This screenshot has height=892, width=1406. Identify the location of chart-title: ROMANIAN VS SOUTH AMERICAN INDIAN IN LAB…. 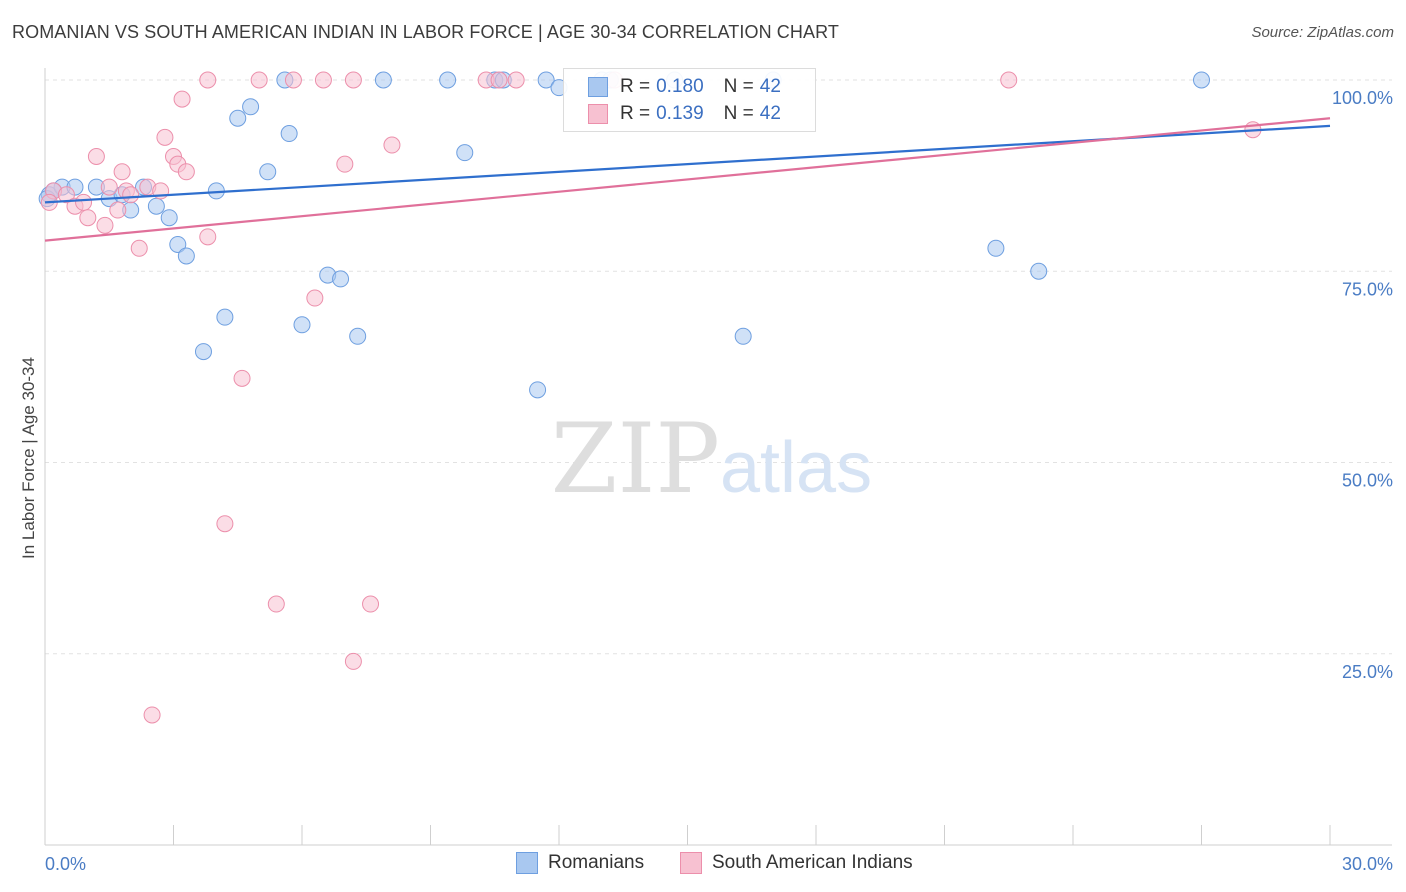
(425, 32).